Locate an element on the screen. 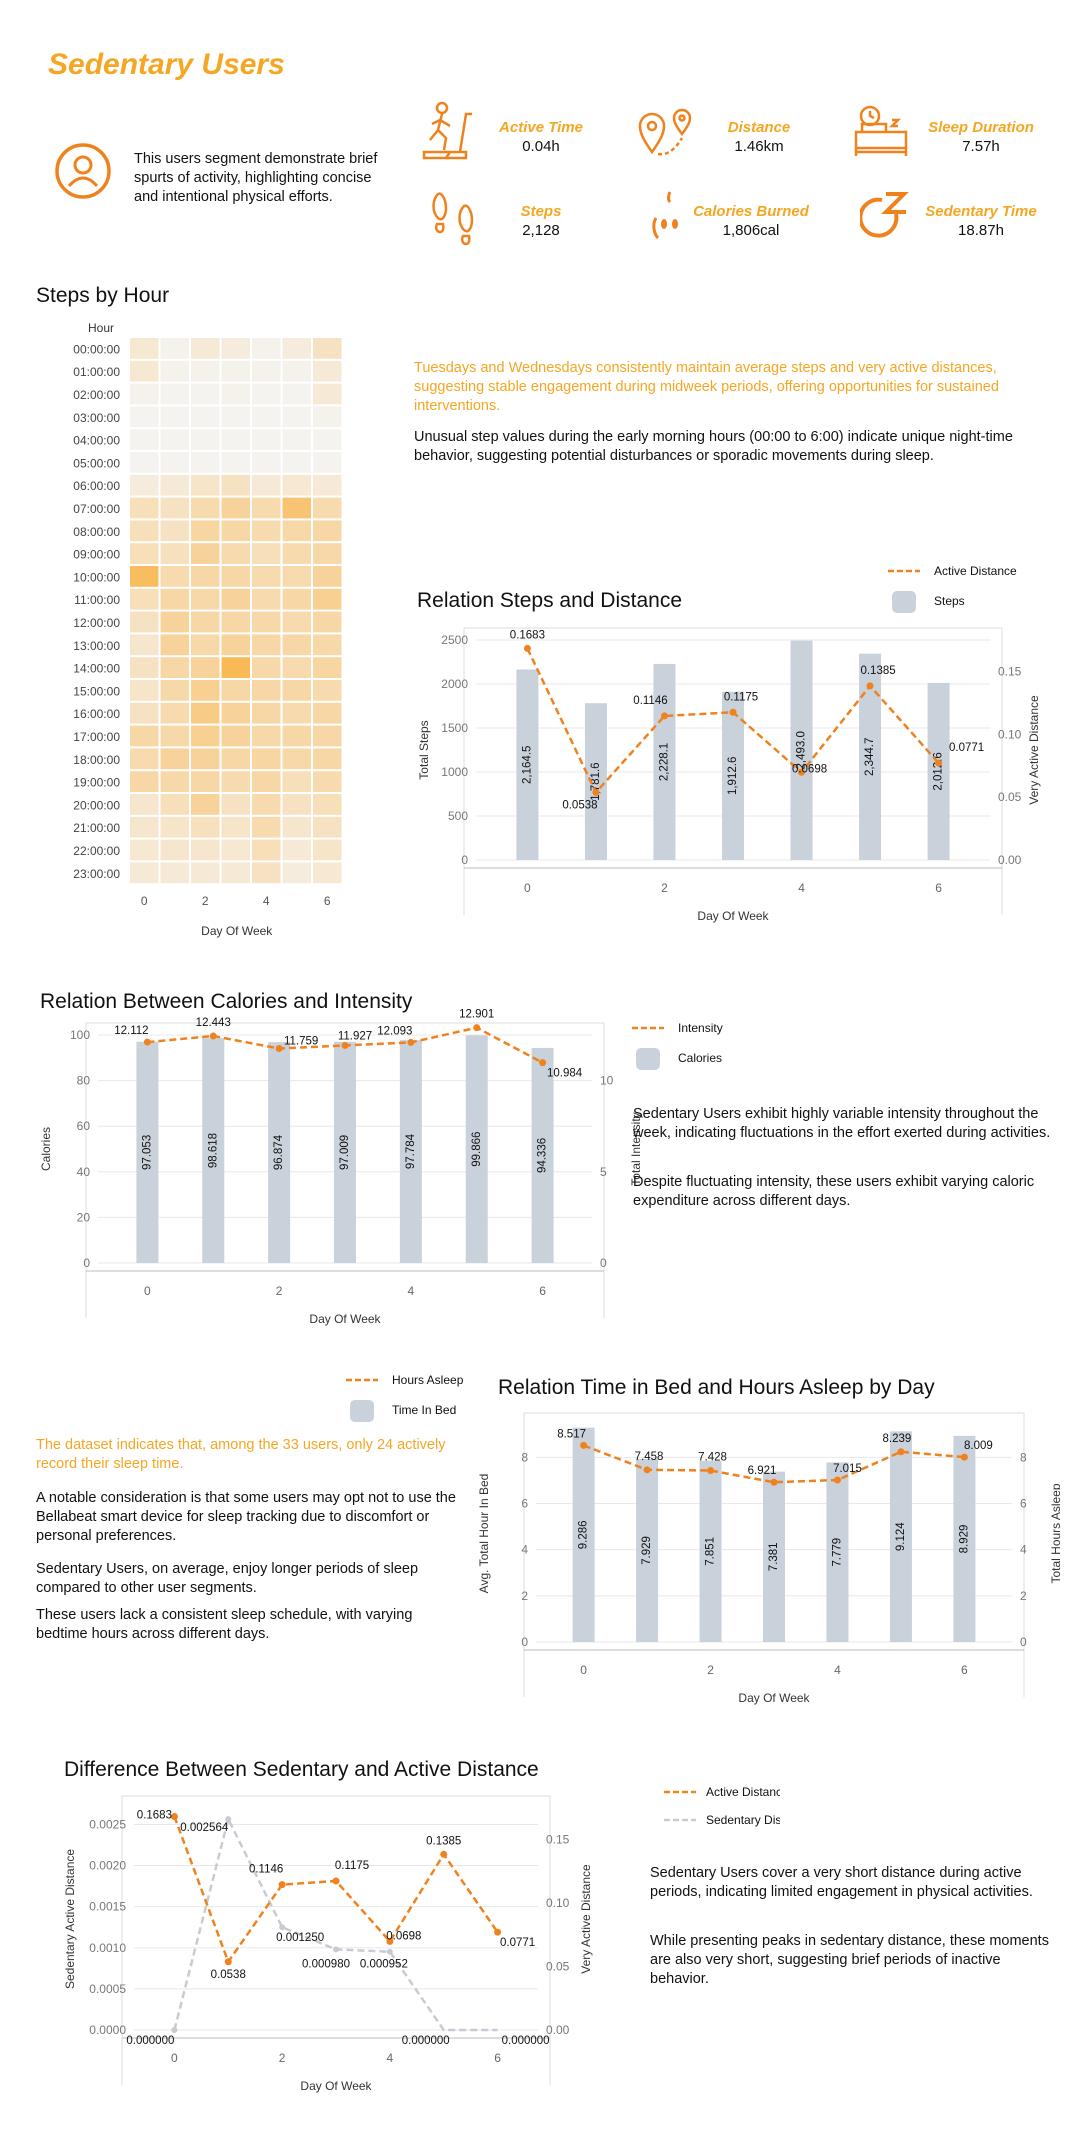 This screenshot has height=2141, width=1083. line-value-label: 8.517 is located at coordinates (571, 1434).